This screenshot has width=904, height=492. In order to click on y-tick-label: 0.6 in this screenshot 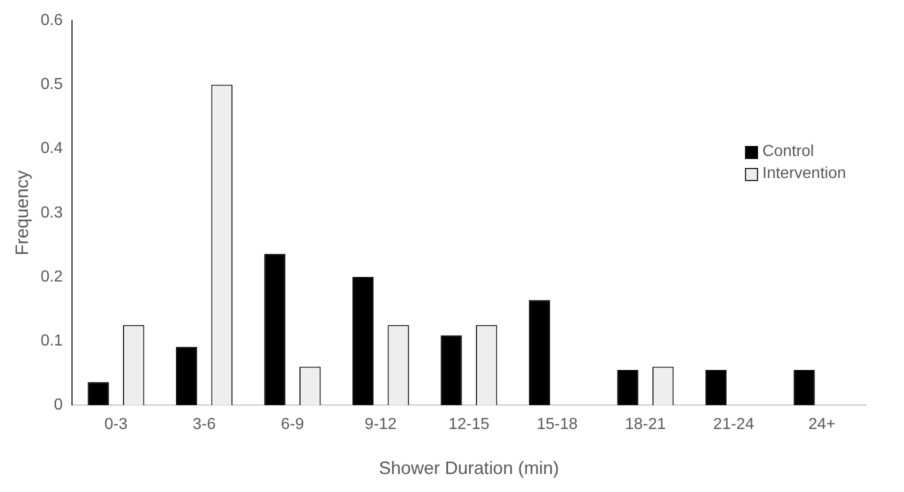, I will do `click(51, 21)`.